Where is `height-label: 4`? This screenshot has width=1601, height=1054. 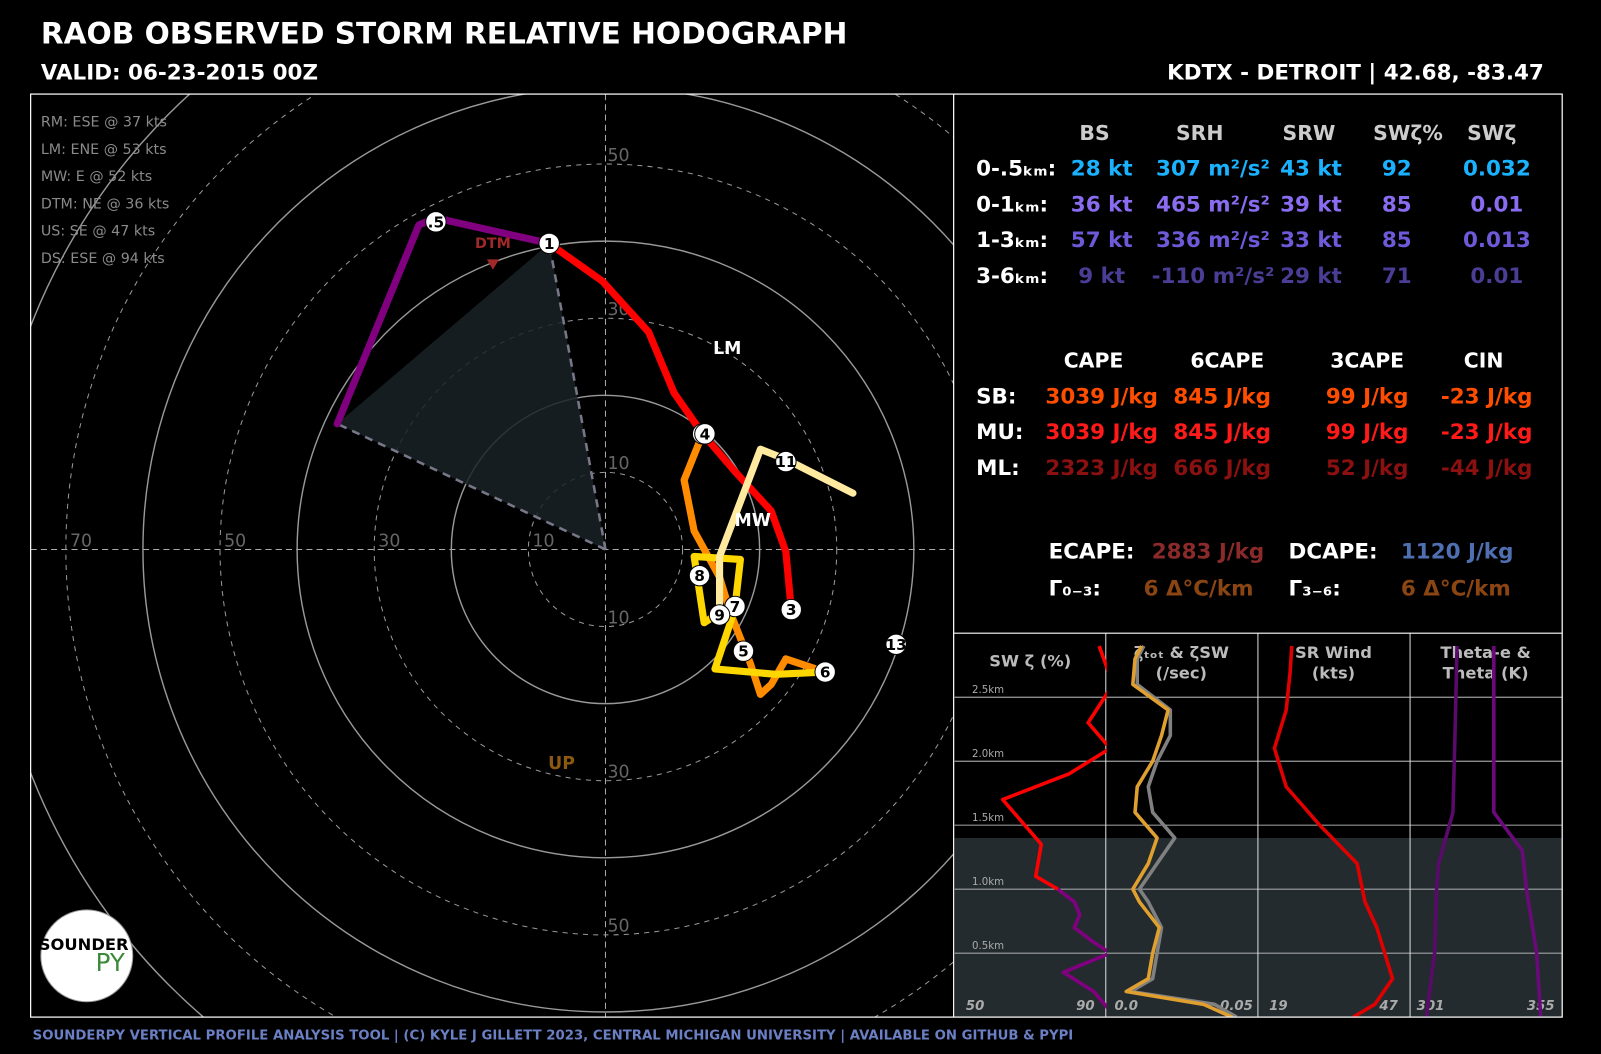 height-label: 4 is located at coordinates (705, 434).